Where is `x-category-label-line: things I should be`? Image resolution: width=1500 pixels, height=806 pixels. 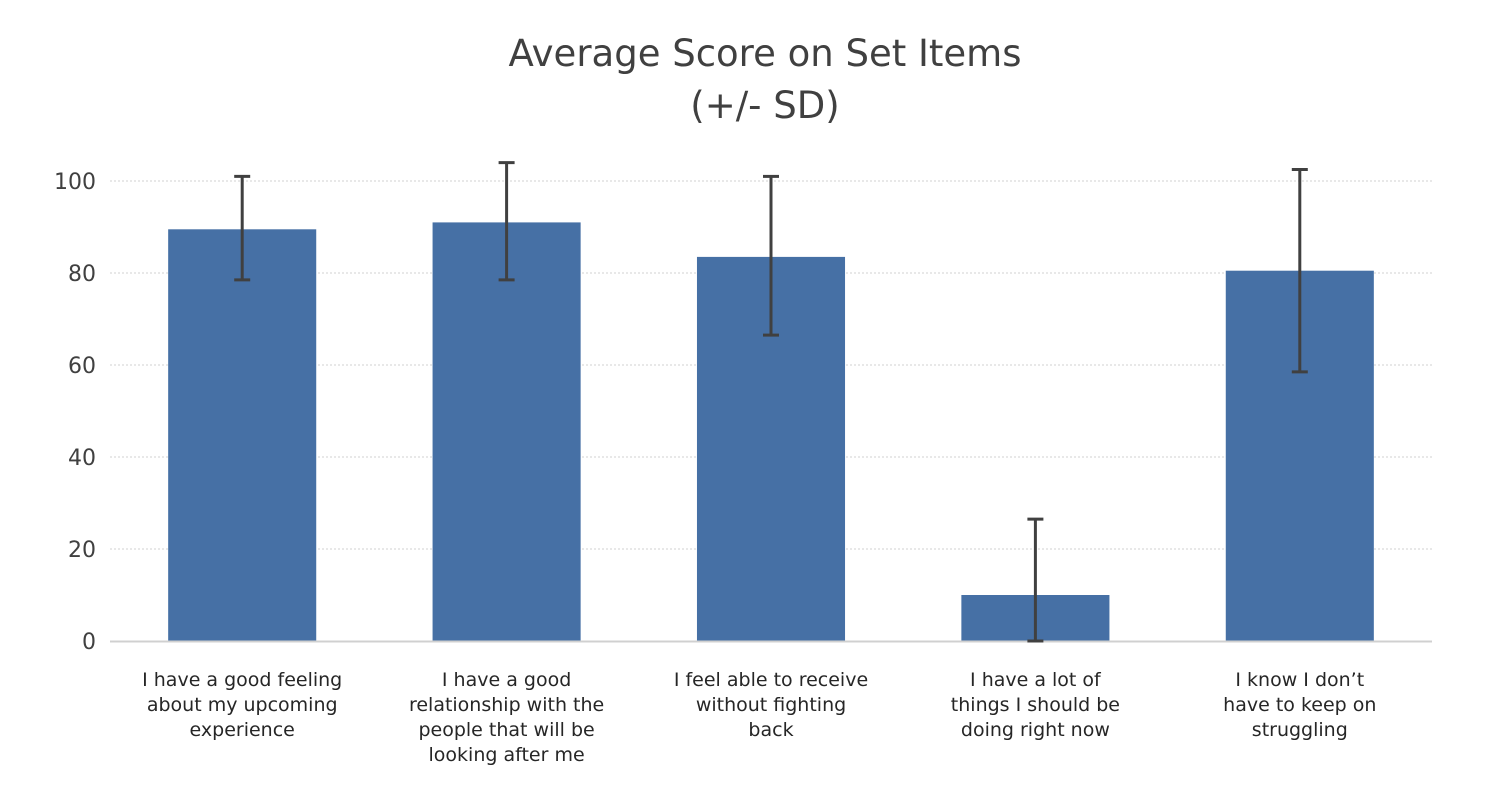
x-category-label-line: things I should be is located at coordinates (1035, 705).